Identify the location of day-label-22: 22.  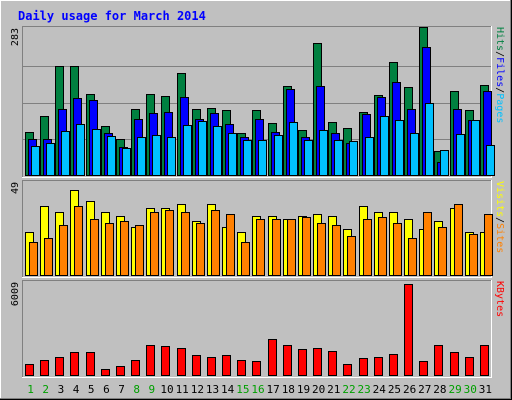
(348, 389).